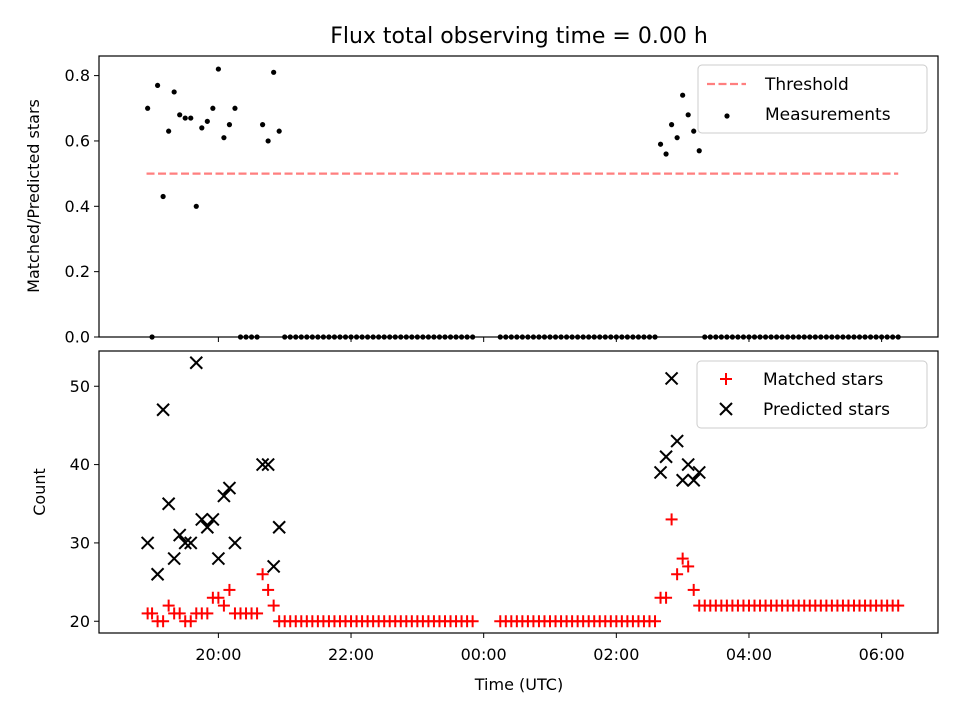 Image resolution: width=960 pixels, height=720 pixels. Describe the element at coordinates (826, 410) in the screenshot. I see `legend-predicted-label: Predicted stars` at that location.